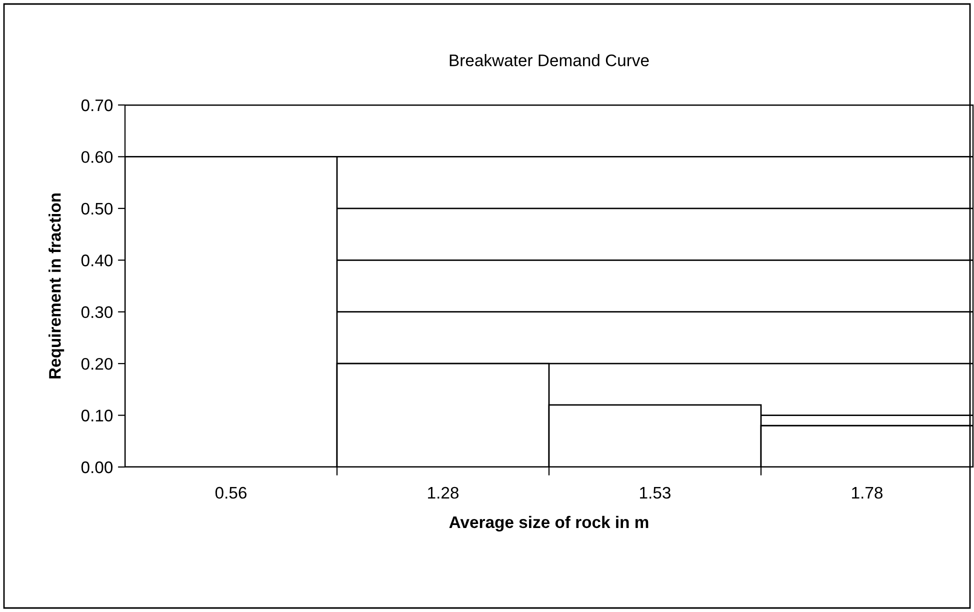 This screenshot has width=974, height=612. I want to click on y-tick-label: 0.00, so click(97, 467).